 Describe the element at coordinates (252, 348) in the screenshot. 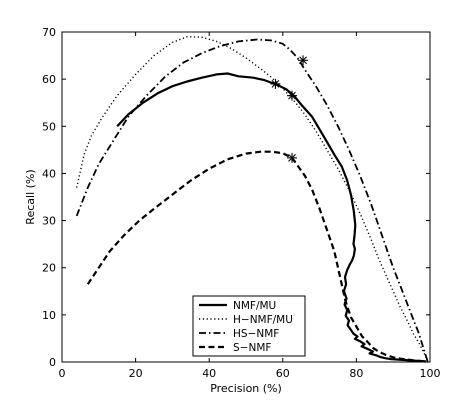

I see `legend-label-s-nmf: S−NMF` at that location.